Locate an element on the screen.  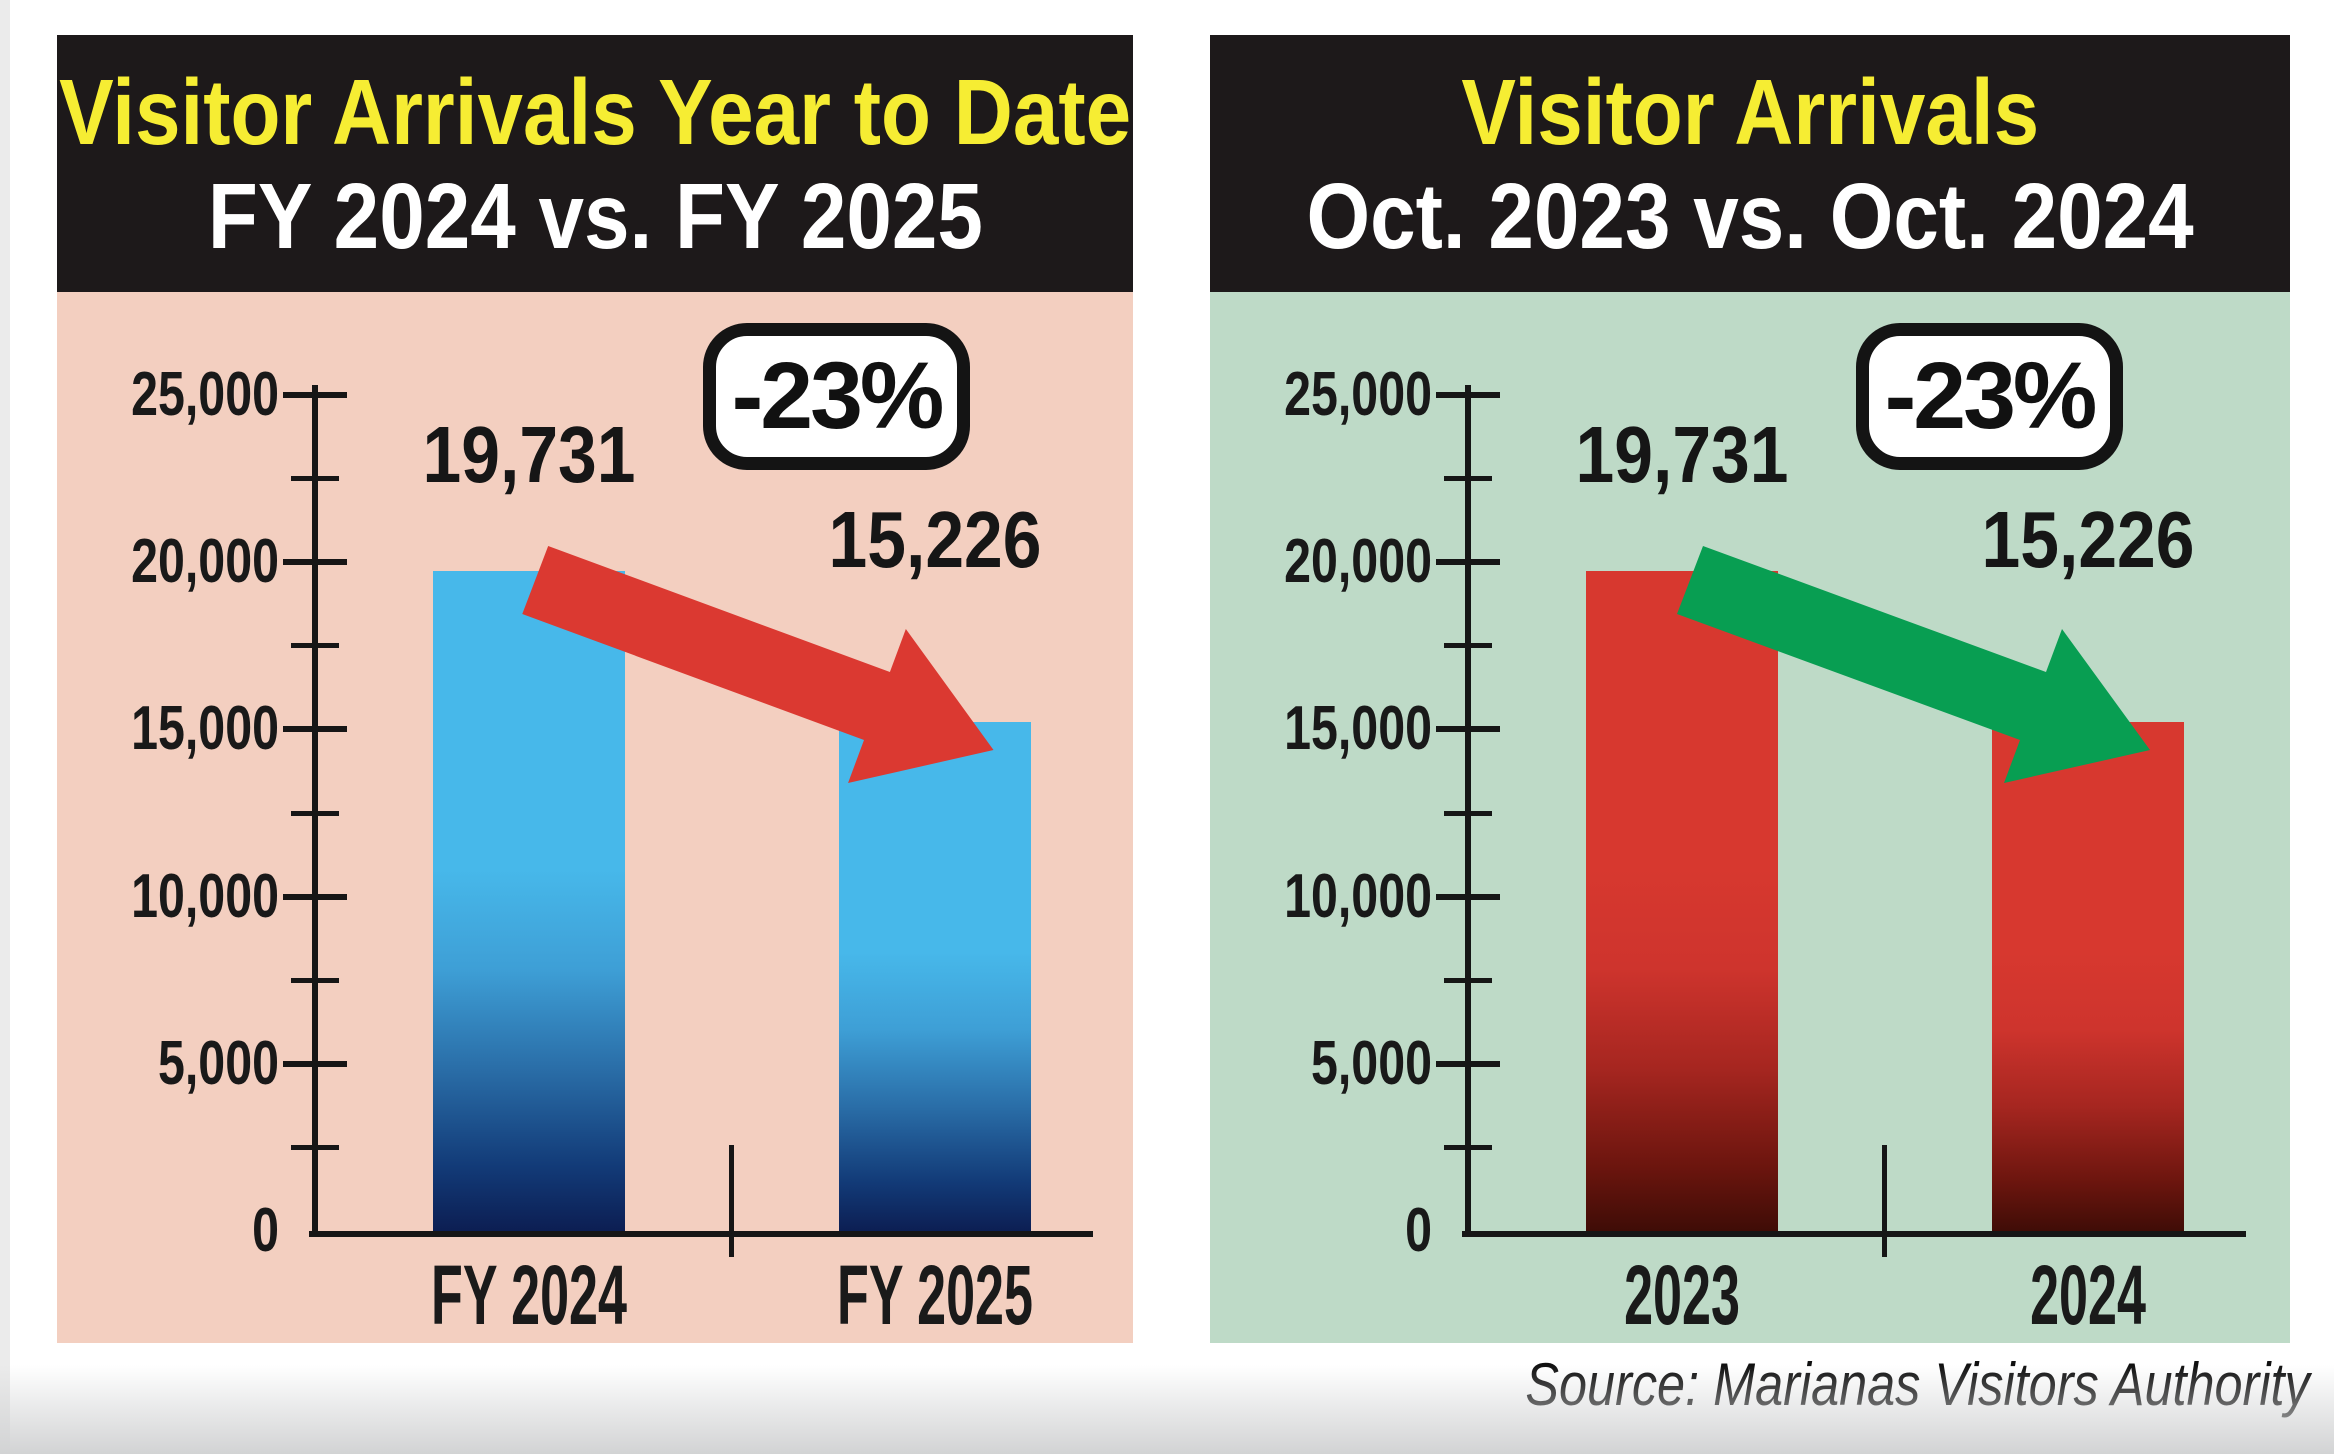
bar-2024 is located at coordinates (2088, 978).